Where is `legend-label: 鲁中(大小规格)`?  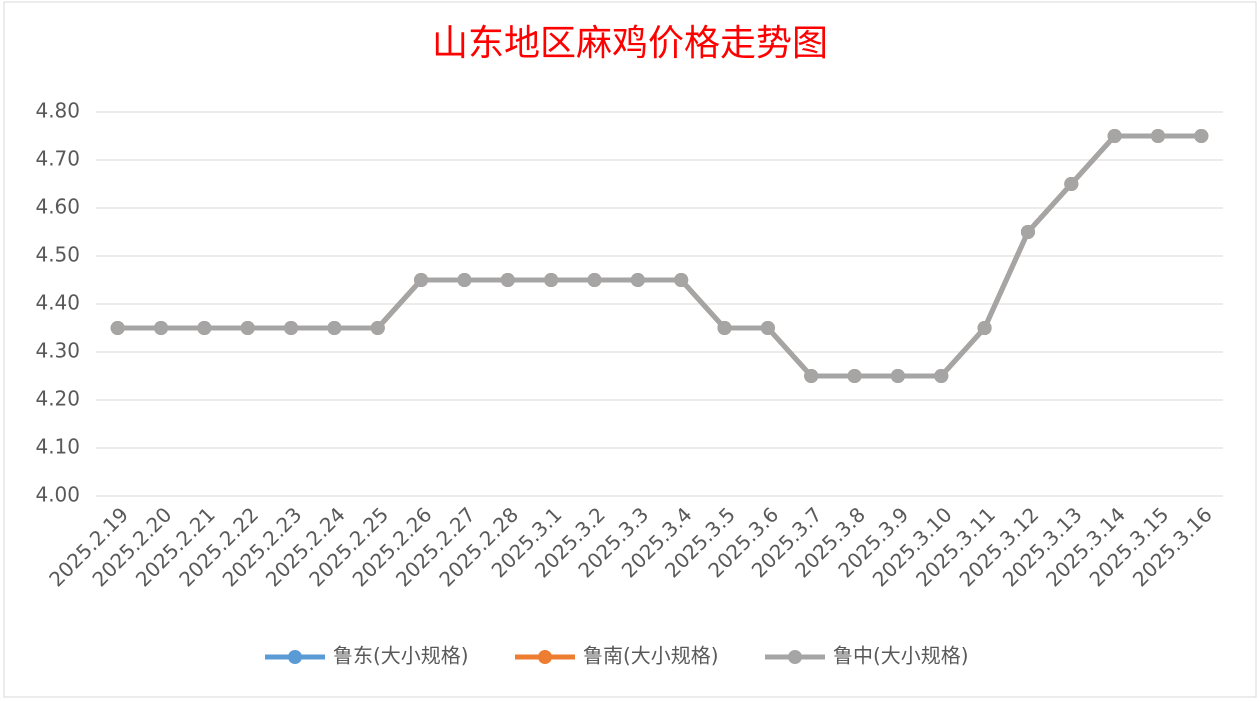 legend-label: 鲁中(大小规格) is located at coordinates (901, 656).